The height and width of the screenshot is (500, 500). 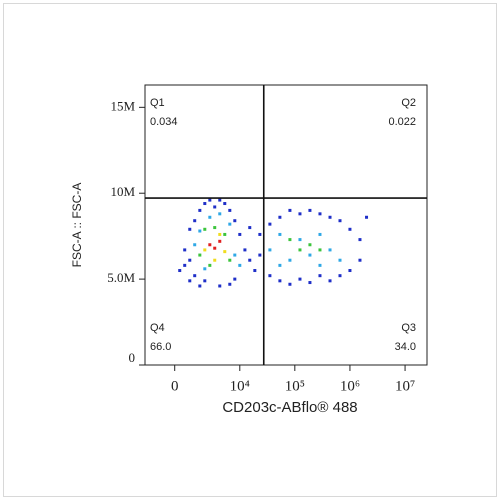 What do you see at coordinates (164, 122) in the screenshot?
I see `quadrant-percent: 0.034` at bounding box center [164, 122].